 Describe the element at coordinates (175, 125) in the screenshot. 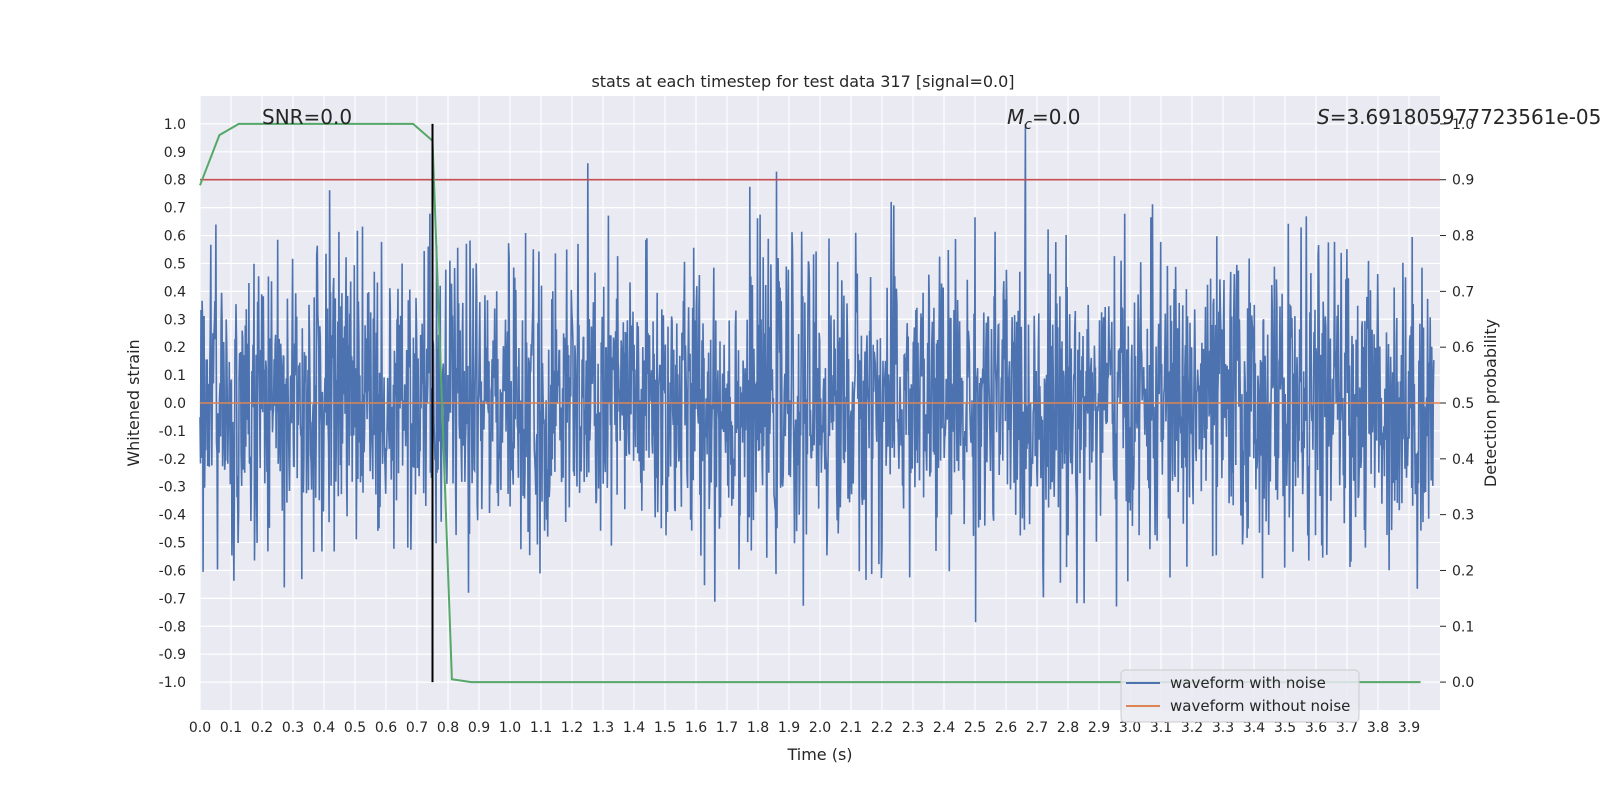

I see `y-tick-label: 1.0` at that location.